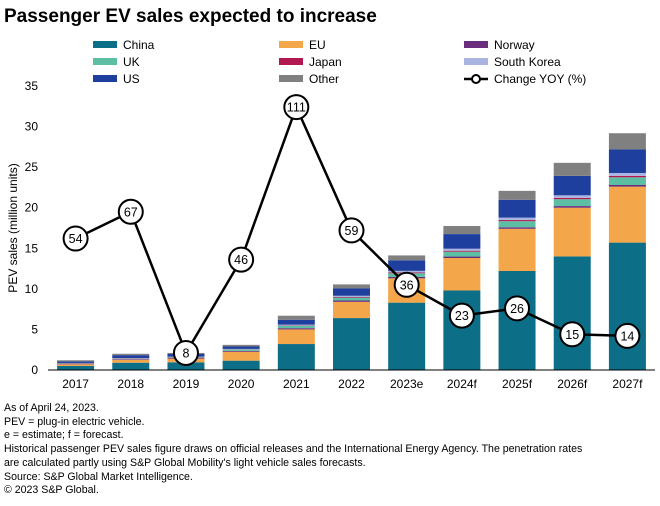 This screenshot has width=660, height=506. I want to click on bar-segment-norway-2020, so click(241, 351).